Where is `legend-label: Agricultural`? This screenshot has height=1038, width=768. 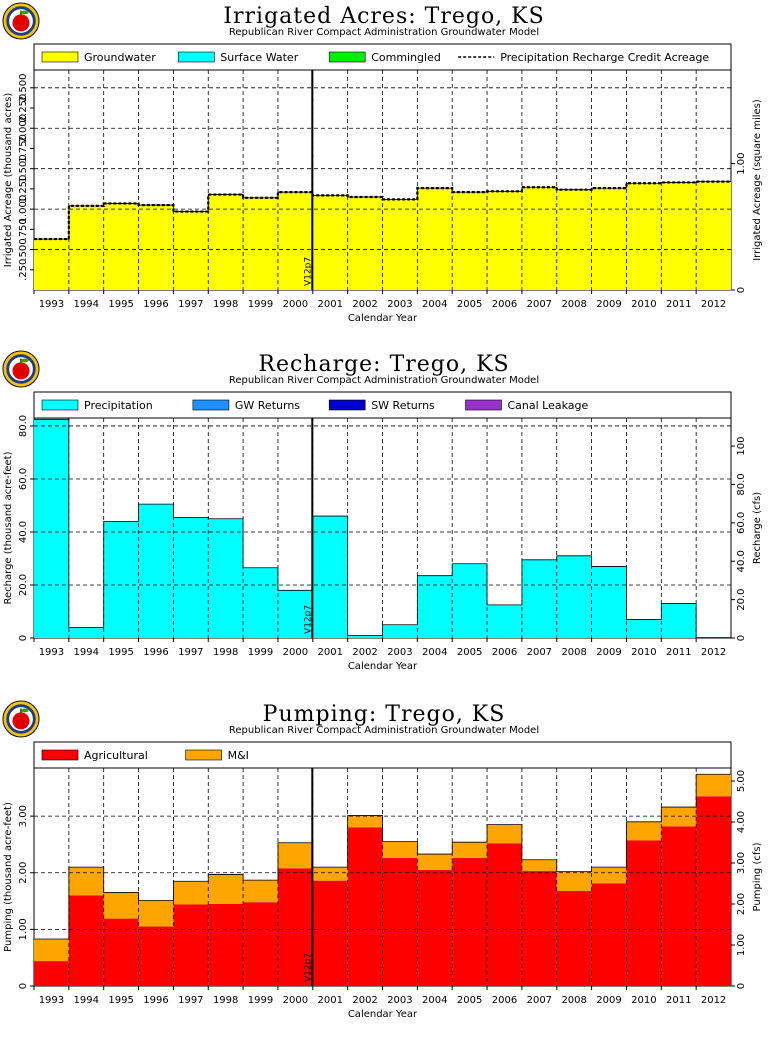
legend-label: Agricultural is located at coordinates (116, 755).